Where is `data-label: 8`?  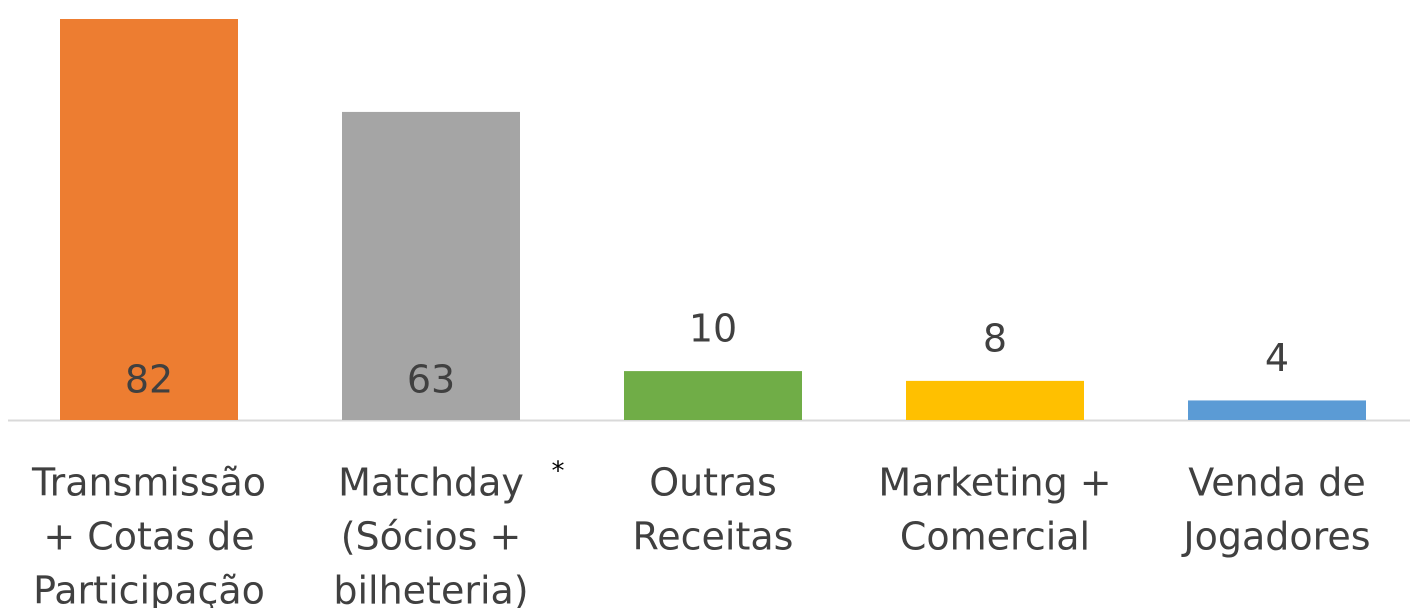
data-label: 8 is located at coordinates (995, 338).